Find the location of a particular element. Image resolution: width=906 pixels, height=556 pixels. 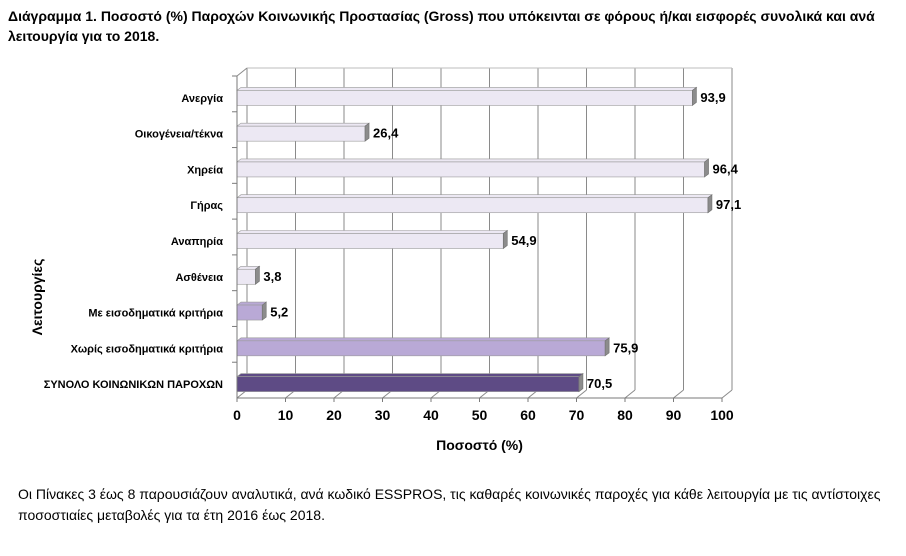

x-tick-label: 30 is located at coordinates (383, 415).